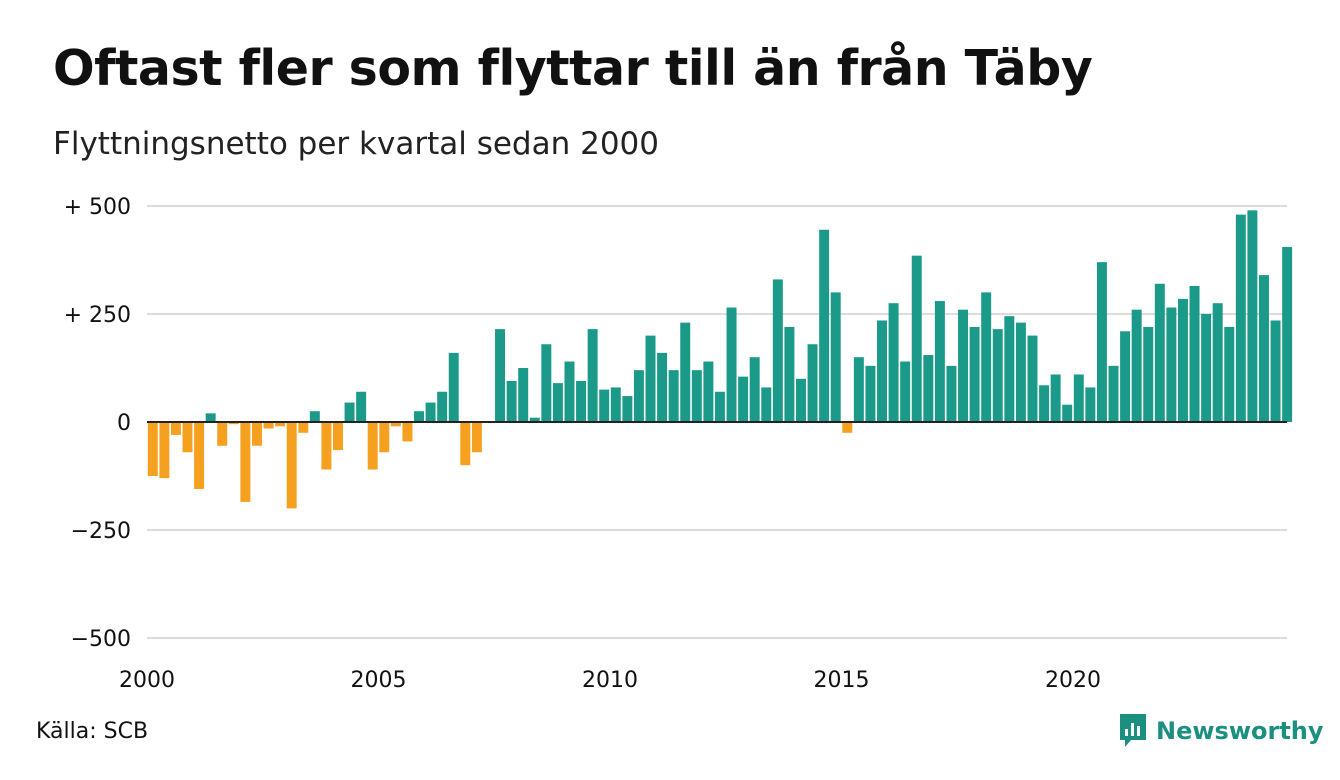 This screenshot has height=780, width=1340. I want to click on y-tick-label: + 250, so click(97, 315).